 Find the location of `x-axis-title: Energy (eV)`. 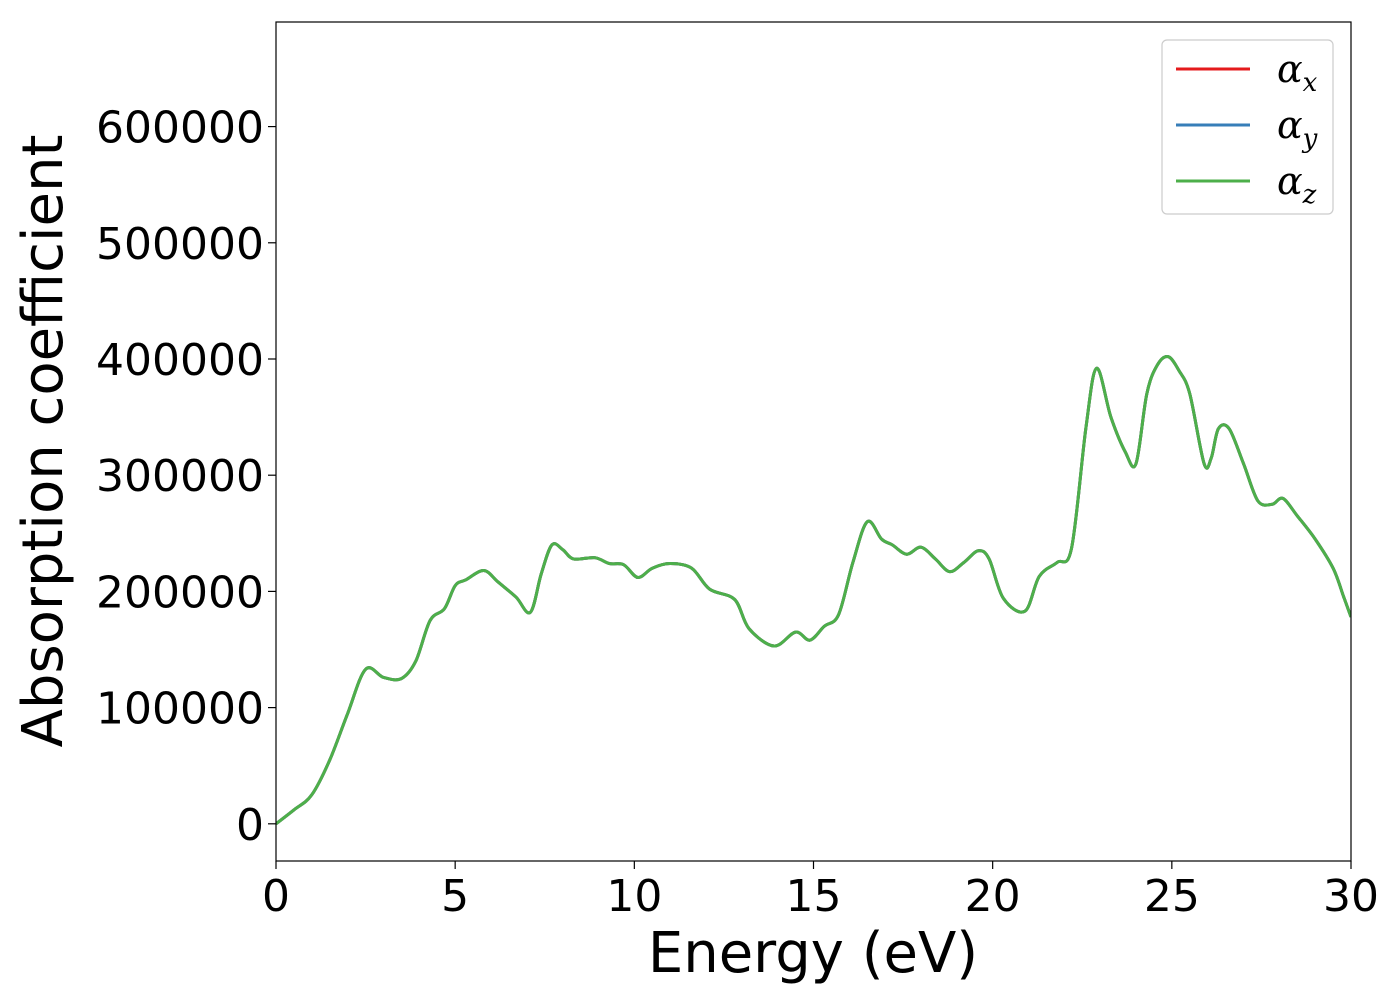

x-axis-title: Energy (eV) is located at coordinates (813, 953).